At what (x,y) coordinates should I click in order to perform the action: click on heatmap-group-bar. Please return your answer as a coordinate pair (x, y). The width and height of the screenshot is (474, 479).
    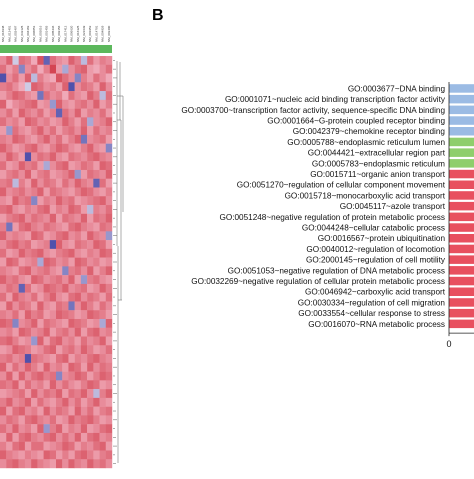
    Looking at the image, I should click on (56, 49).